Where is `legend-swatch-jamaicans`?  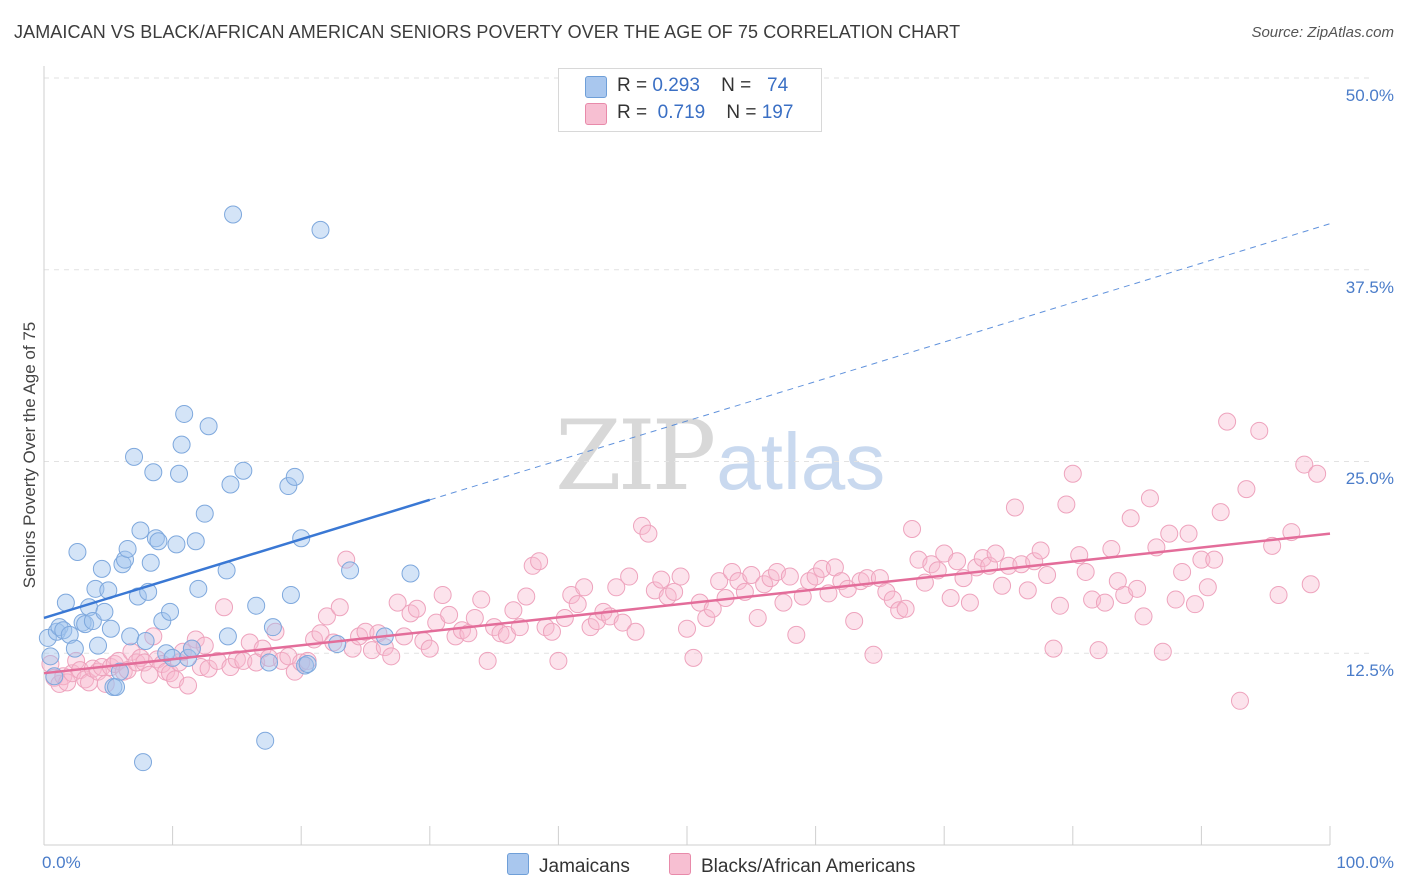 legend-swatch-jamaicans is located at coordinates (596, 87).